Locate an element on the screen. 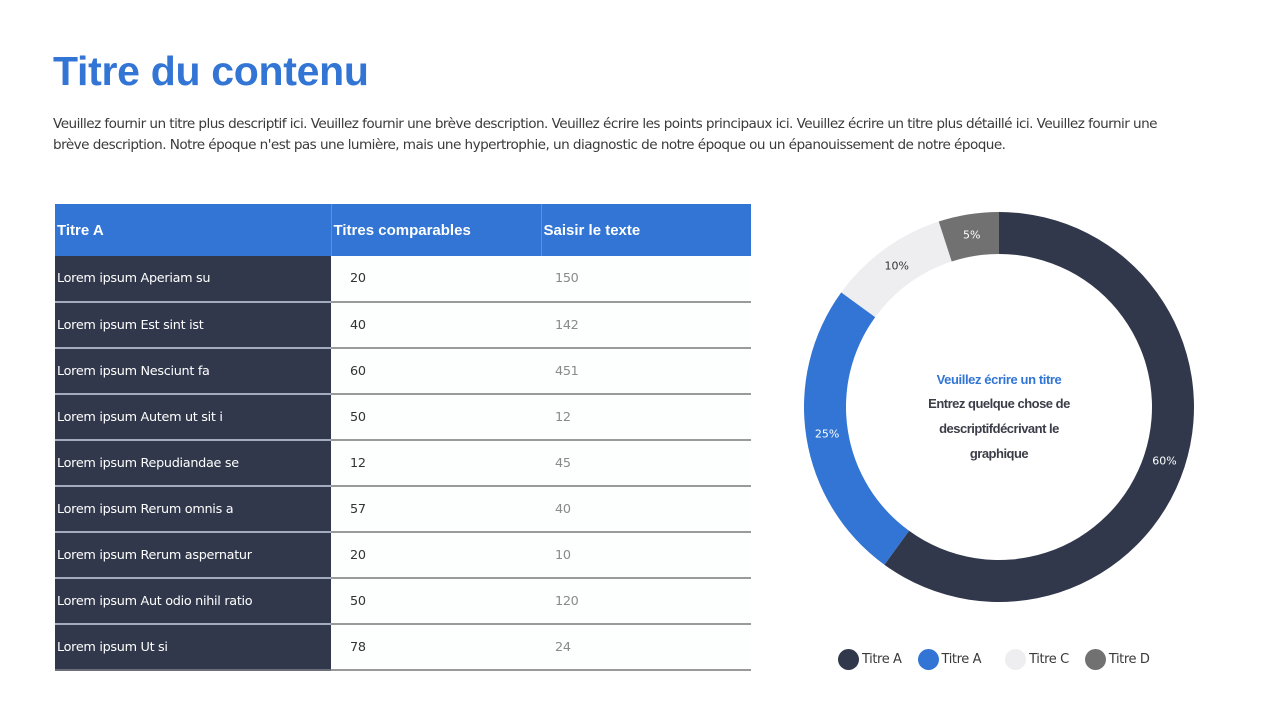  row-label-cell: Lorem ipsum Aut odio nihil ratio is located at coordinates (193, 601).